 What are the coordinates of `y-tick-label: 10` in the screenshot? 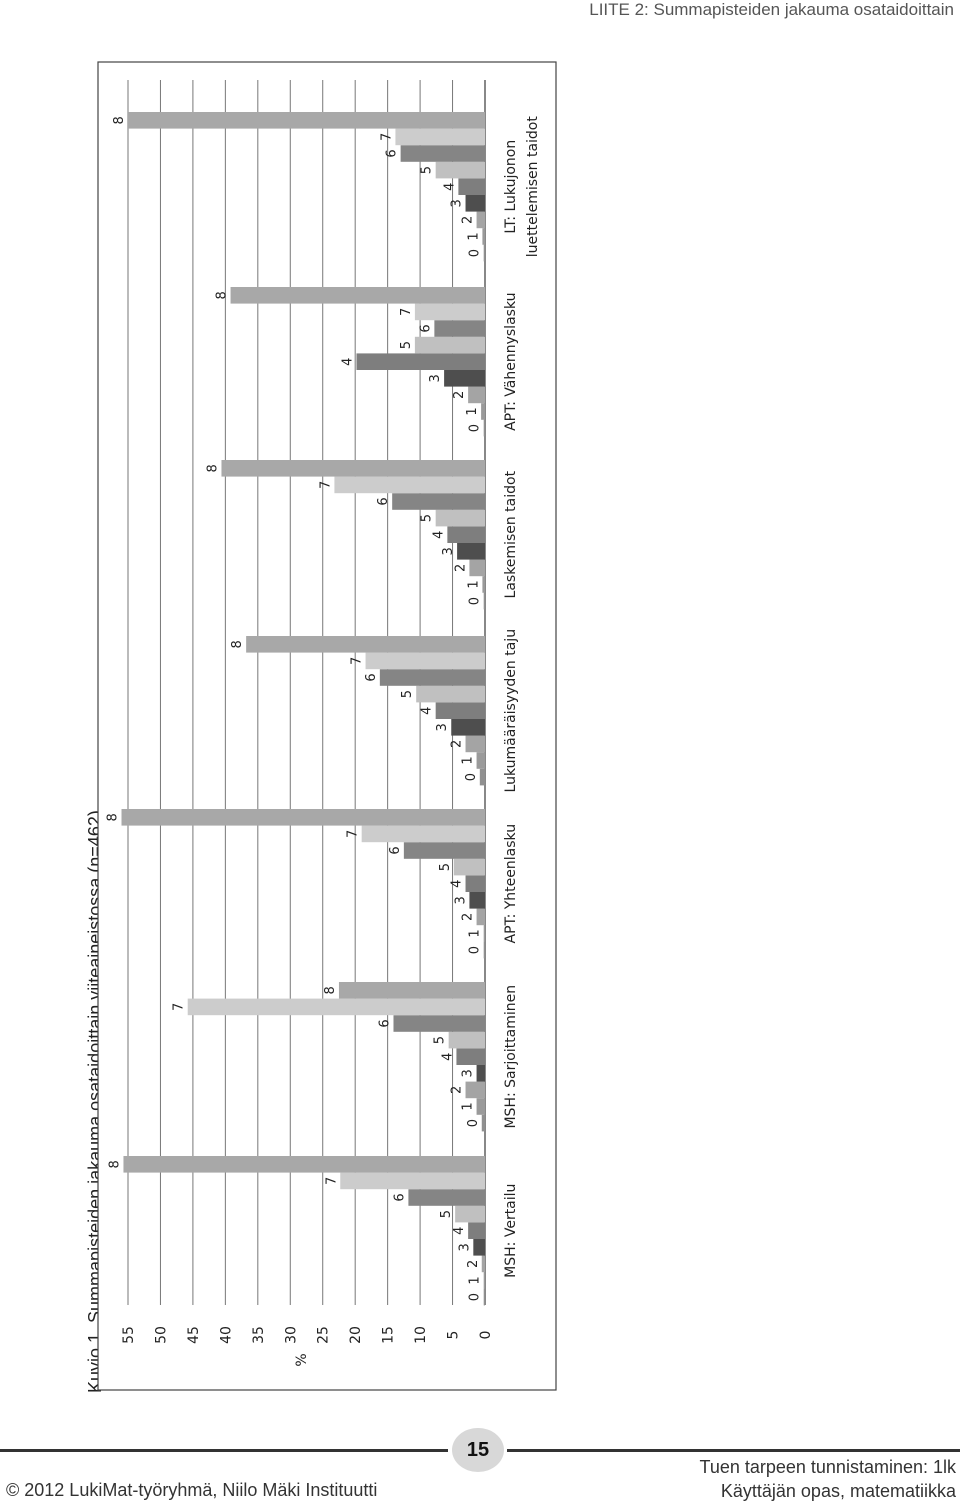 It's located at (421, 1335).